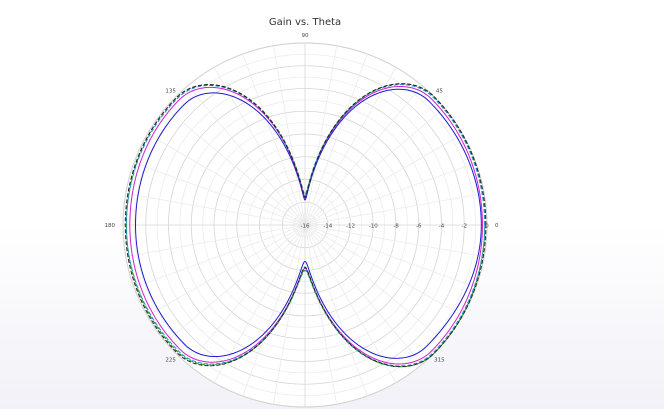  I want to click on radial-tick-label: -4, so click(442, 227).